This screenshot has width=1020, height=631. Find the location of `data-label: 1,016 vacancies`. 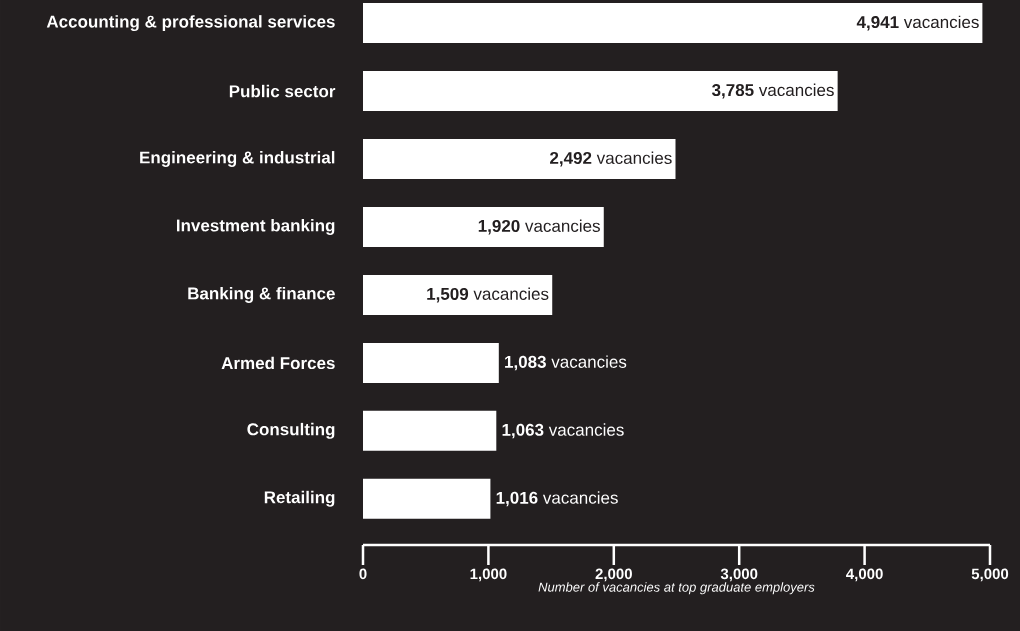

data-label: 1,016 vacancies is located at coordinates (557, 499).